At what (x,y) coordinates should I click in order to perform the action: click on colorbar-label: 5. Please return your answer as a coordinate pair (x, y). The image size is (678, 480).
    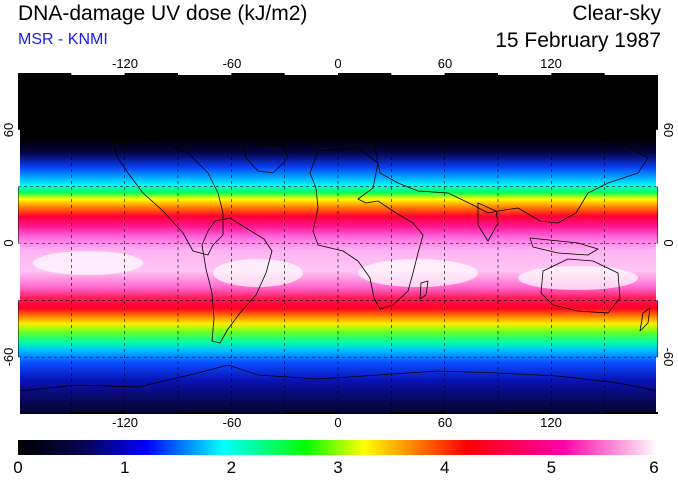
    Looking at the image, I should click on (551, 467).